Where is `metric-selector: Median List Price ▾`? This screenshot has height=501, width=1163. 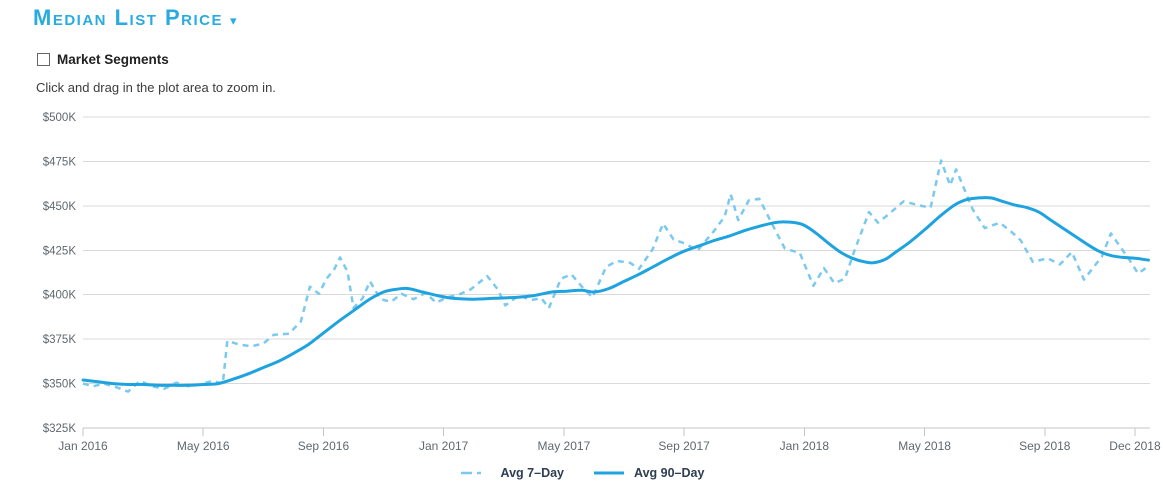 metric-selector: Median List Price ▾ is located at coordinates (135, 18).